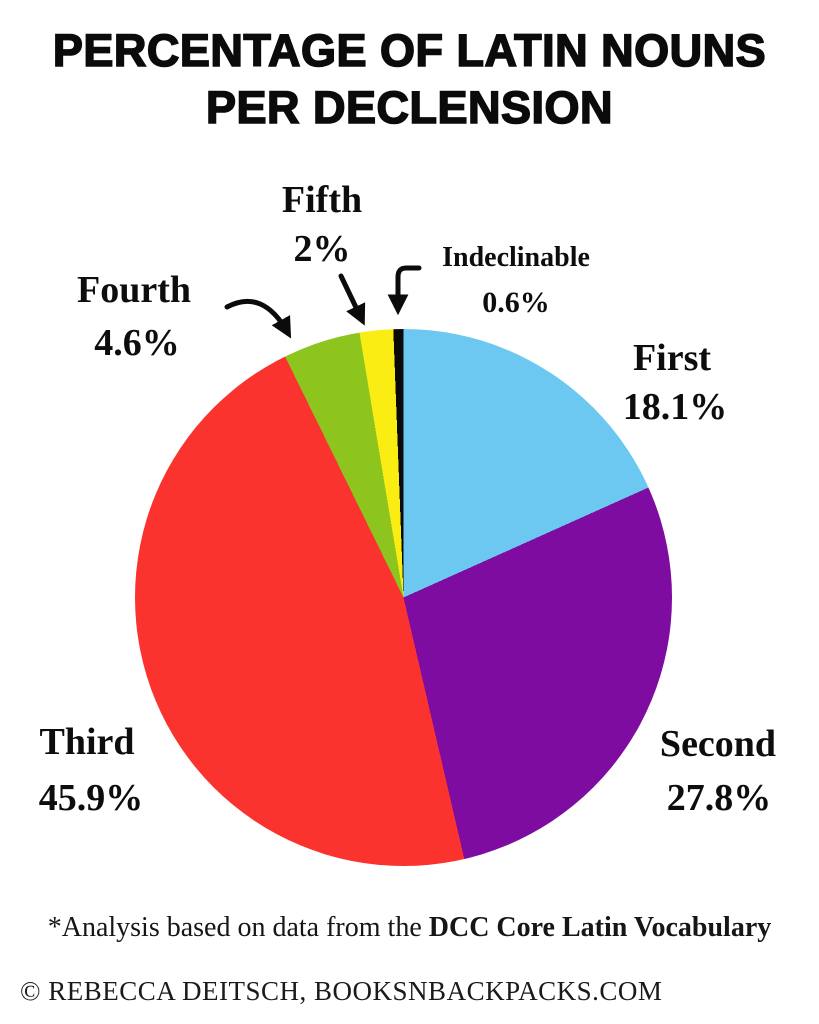  Describe the element at coordinates (672, 358) in the screenshot. I see `slice-label-first: First` at that location.